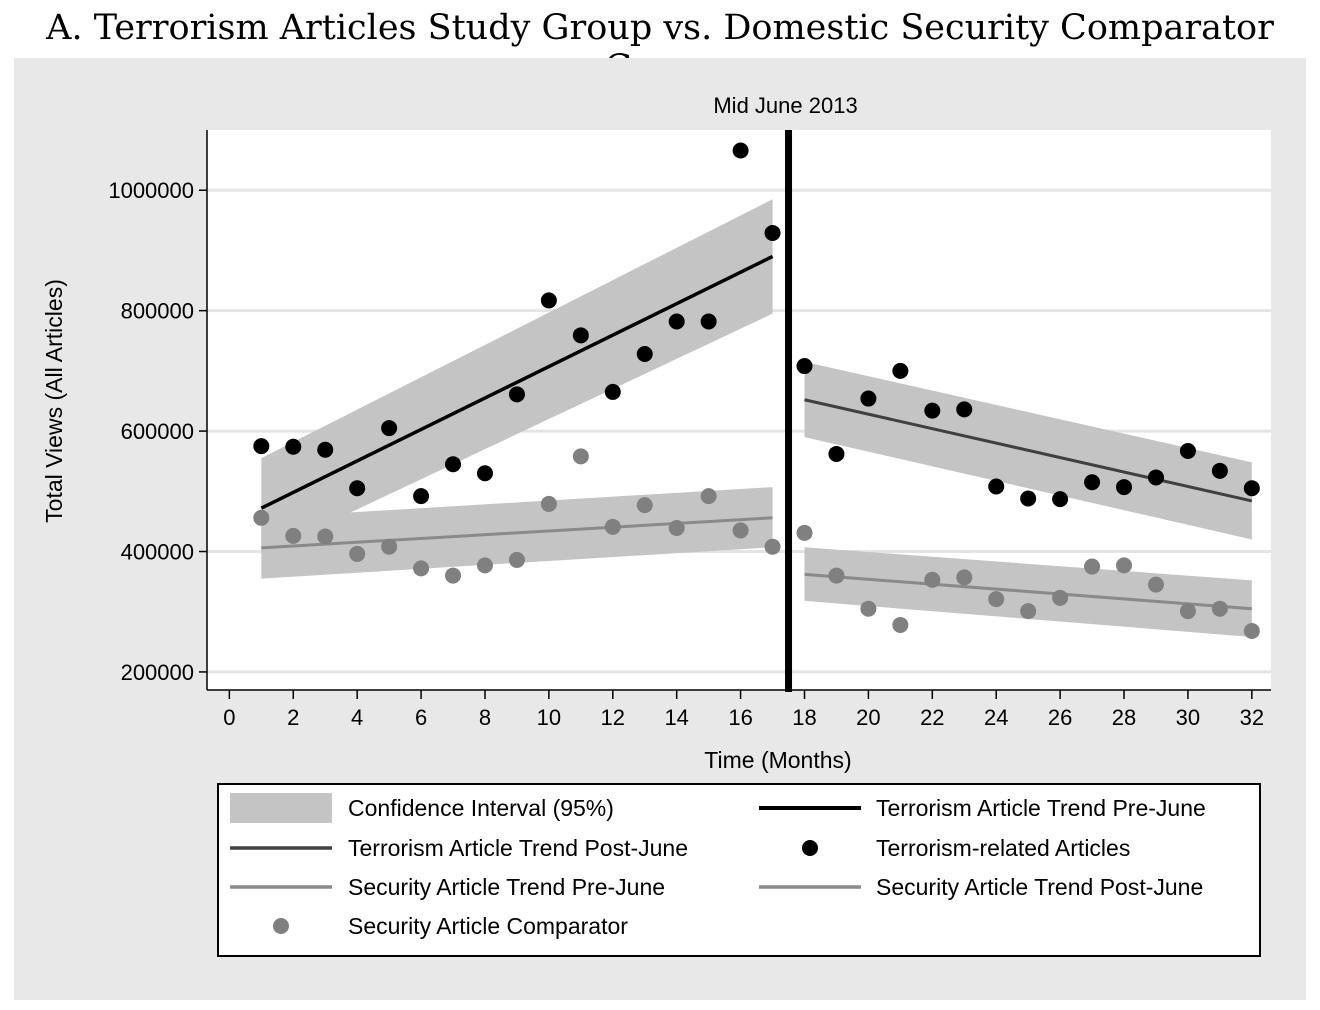 This screenshot has height=1010, width=1320. Describe the element at coordinates (1188, 717) in the screenshot. I see `x-tick-label: 30` at that location.